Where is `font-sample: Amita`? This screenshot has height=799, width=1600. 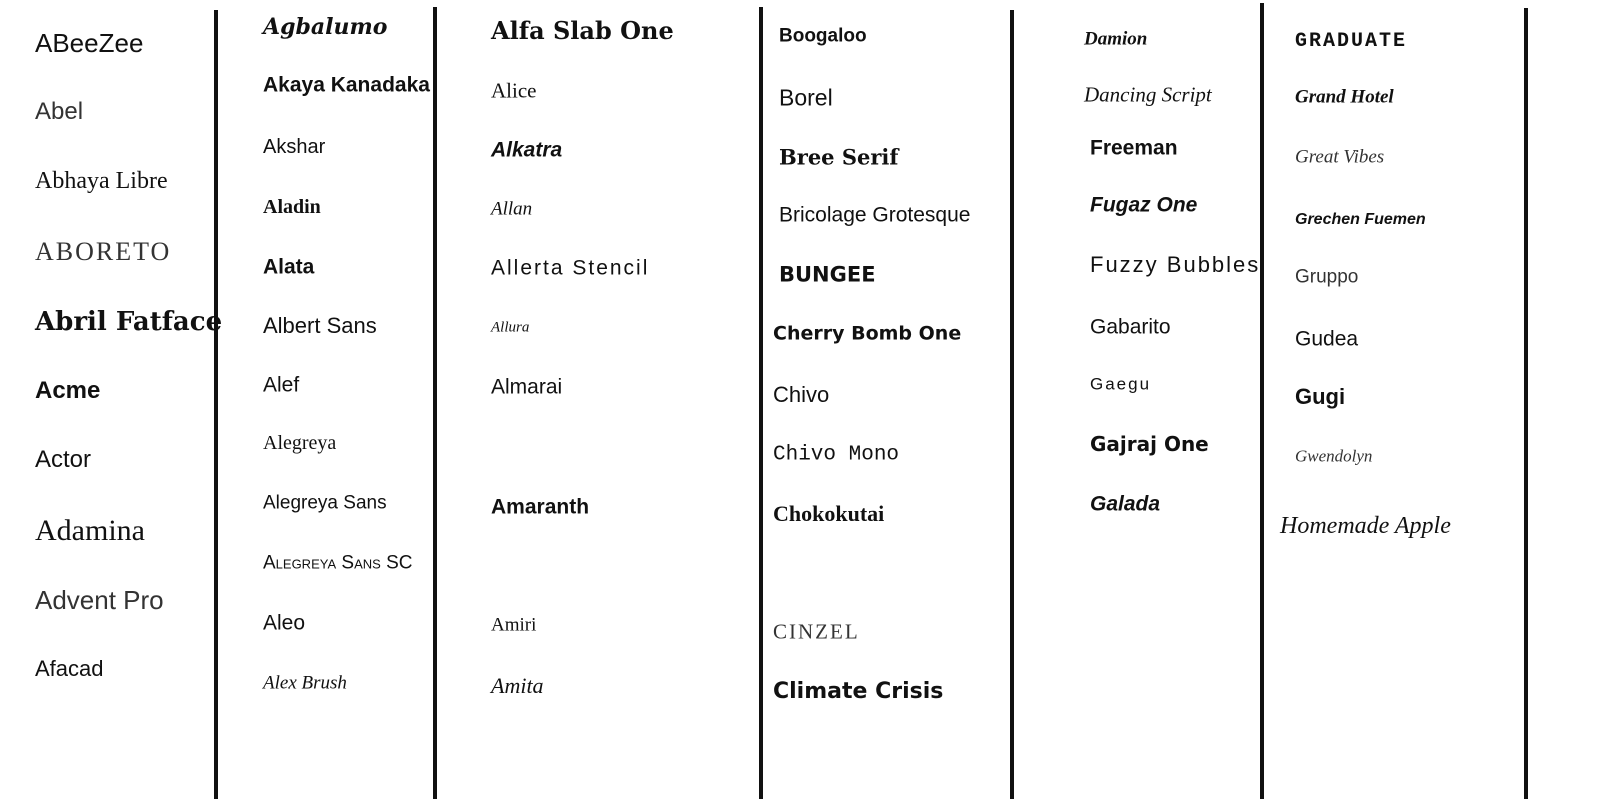 font-sample: Amita is located at coordinates (517, 685).